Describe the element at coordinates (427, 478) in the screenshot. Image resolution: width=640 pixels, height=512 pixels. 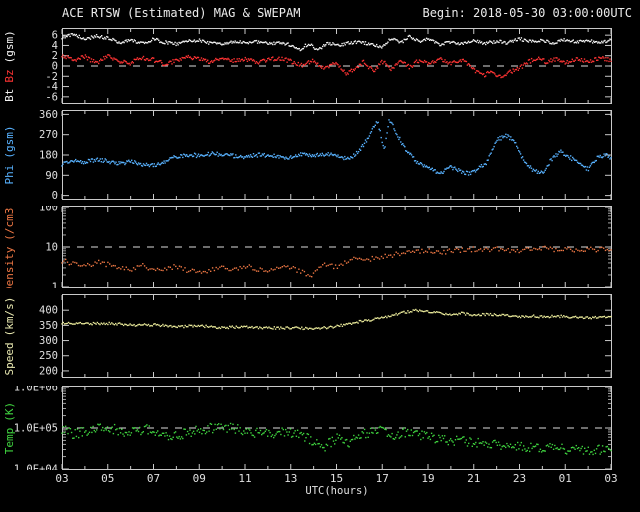
I see `x-tick-label: 19` at that location.